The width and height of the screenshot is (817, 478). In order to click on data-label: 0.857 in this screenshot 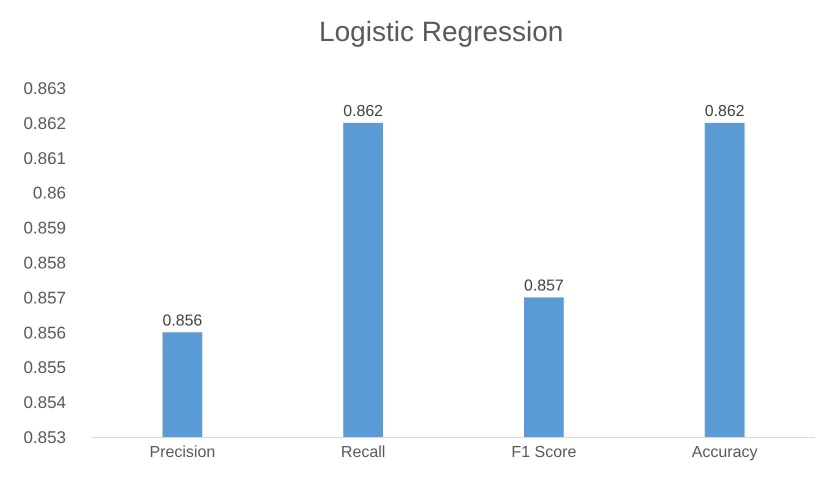, I will do `click(544, 286)`.